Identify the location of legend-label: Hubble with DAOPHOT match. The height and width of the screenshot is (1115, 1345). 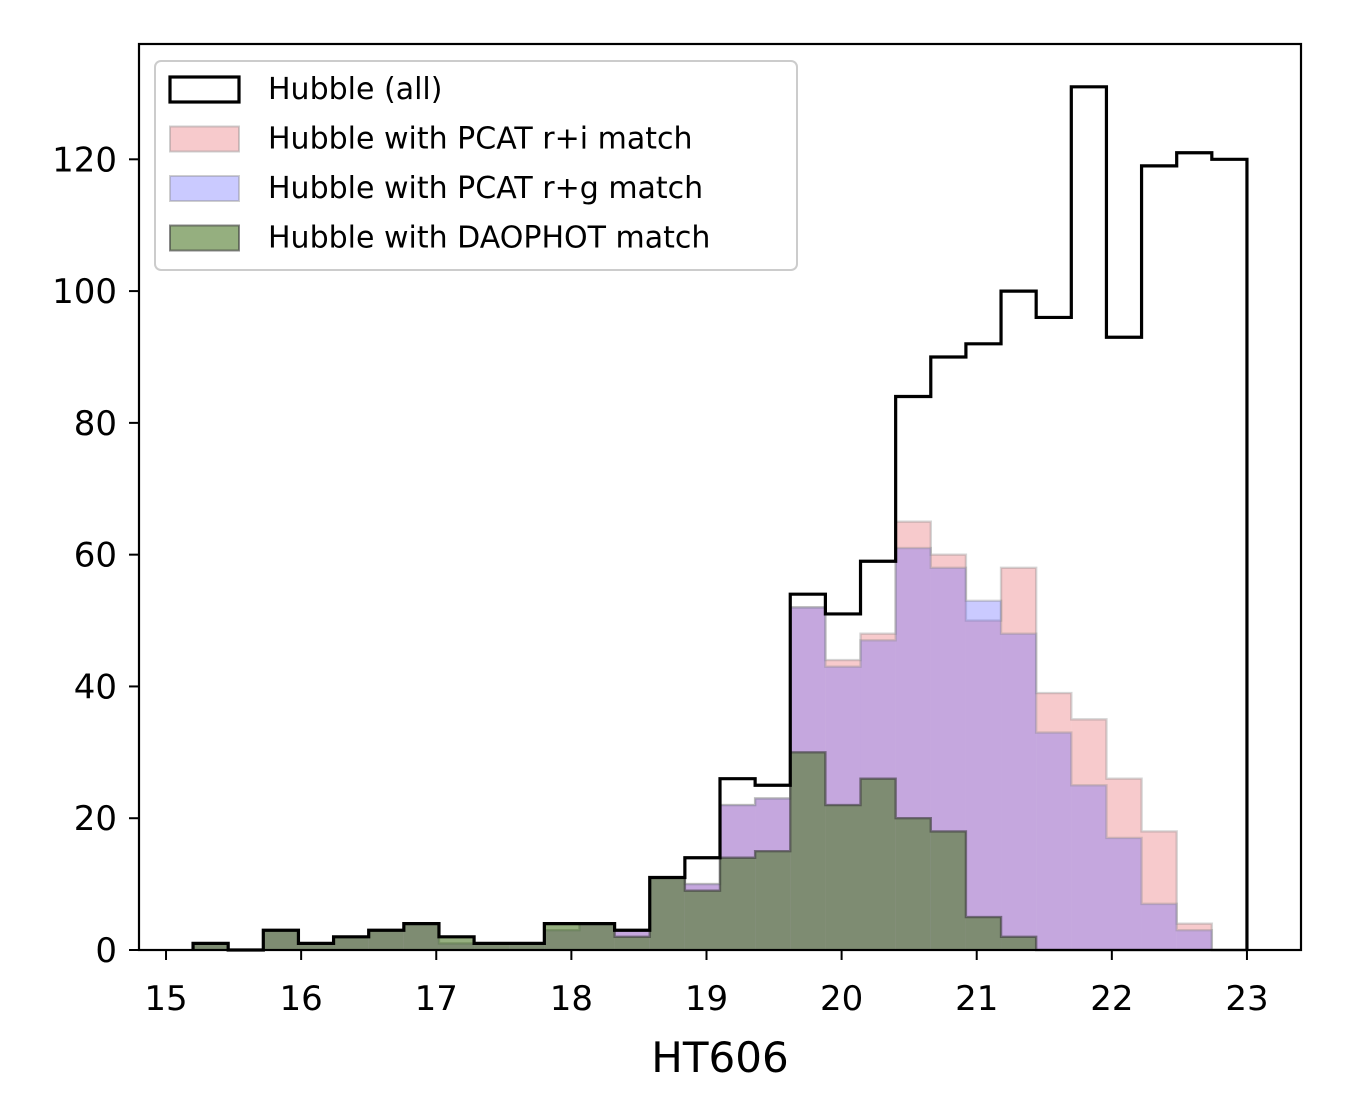
(489, 238).